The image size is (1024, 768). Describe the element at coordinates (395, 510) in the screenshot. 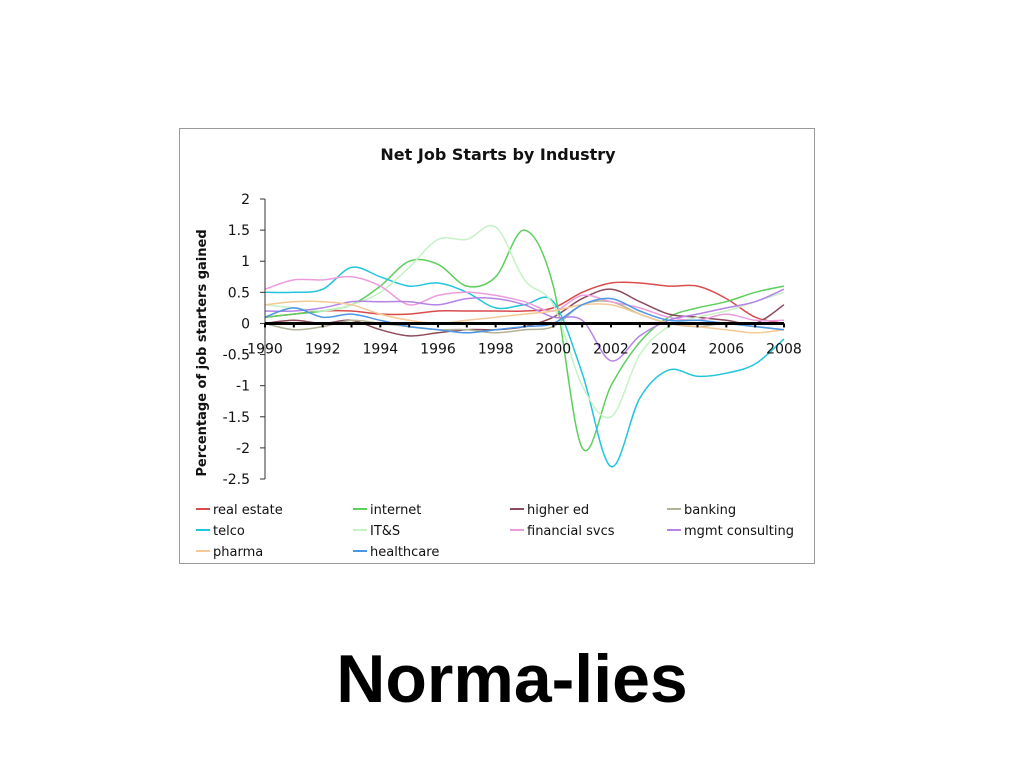

I see `legend-label-1: internet` at that location.